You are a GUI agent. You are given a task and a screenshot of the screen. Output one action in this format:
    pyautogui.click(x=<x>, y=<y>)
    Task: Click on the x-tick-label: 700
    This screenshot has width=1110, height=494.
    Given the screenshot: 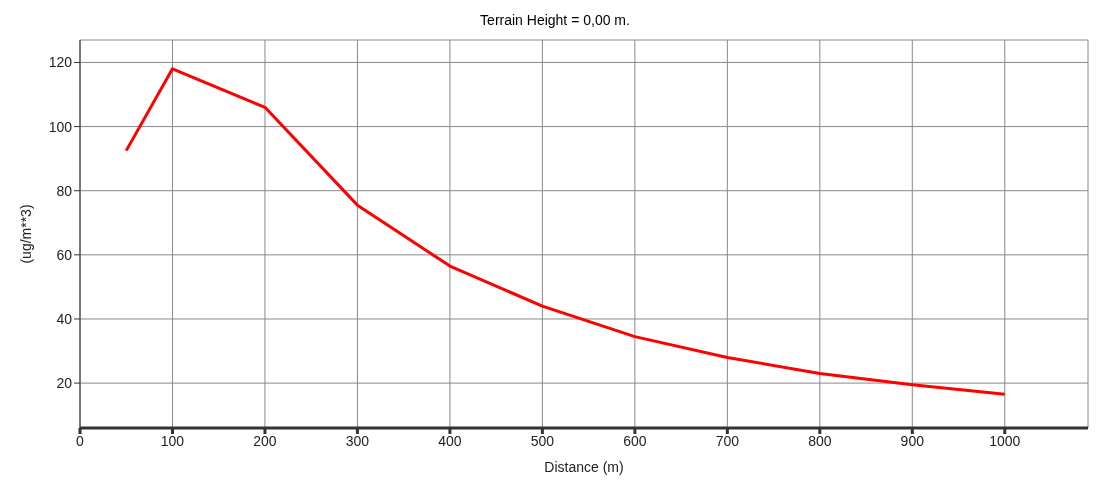 What is the action you would take?
    pyautogui.click(x=727, y=440)
    